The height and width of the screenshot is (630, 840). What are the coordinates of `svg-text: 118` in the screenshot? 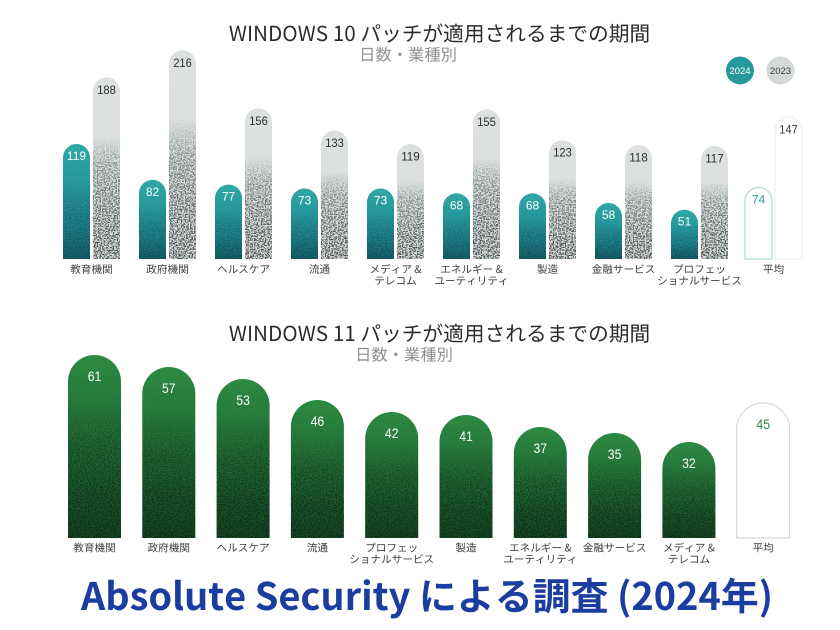 It's located at (638, 158).